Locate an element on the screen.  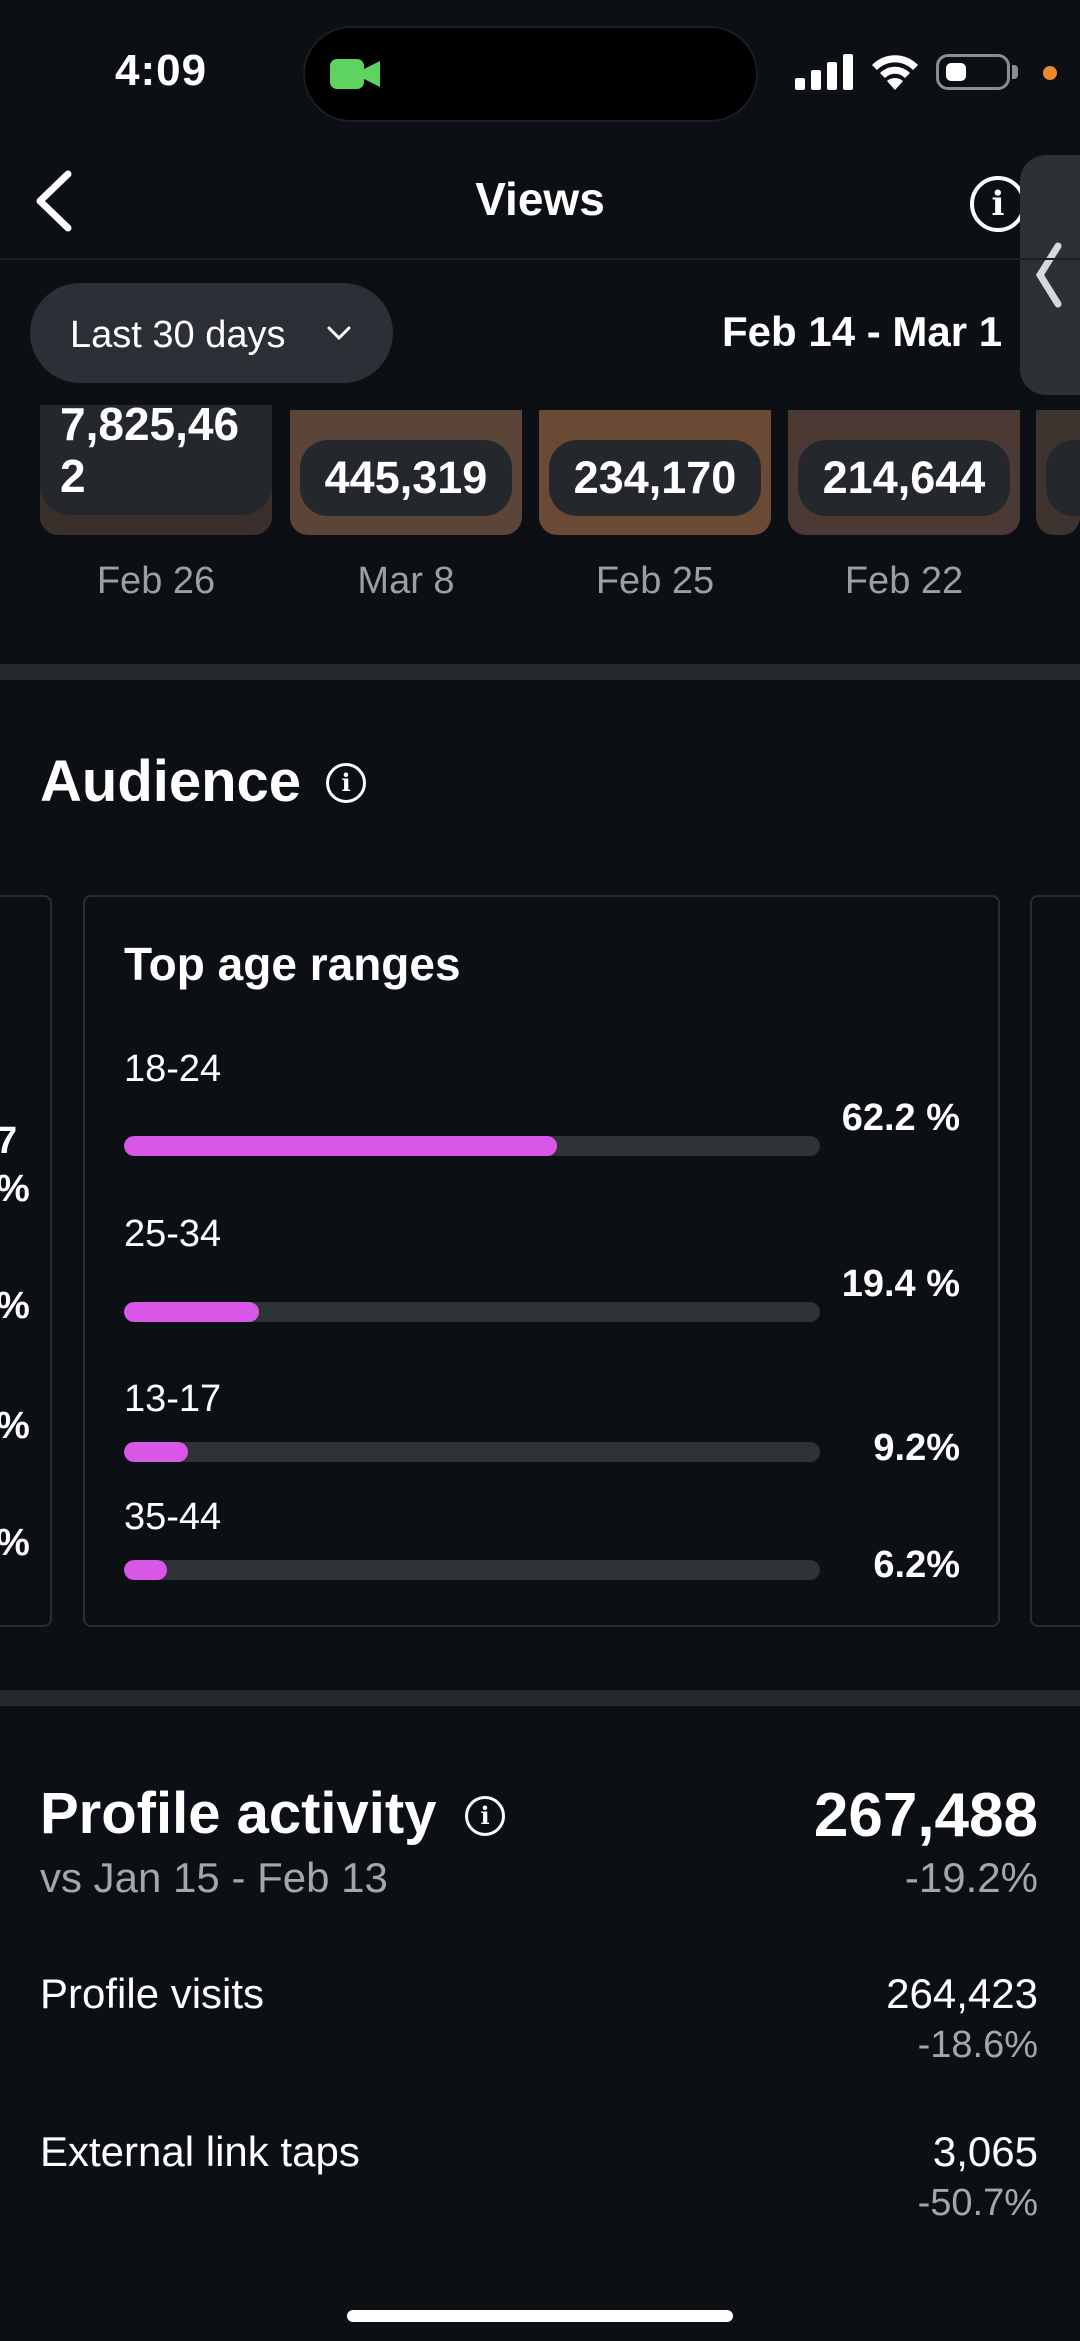
age-range-percent: 19.4 % is located at coordinates (900, 1284).